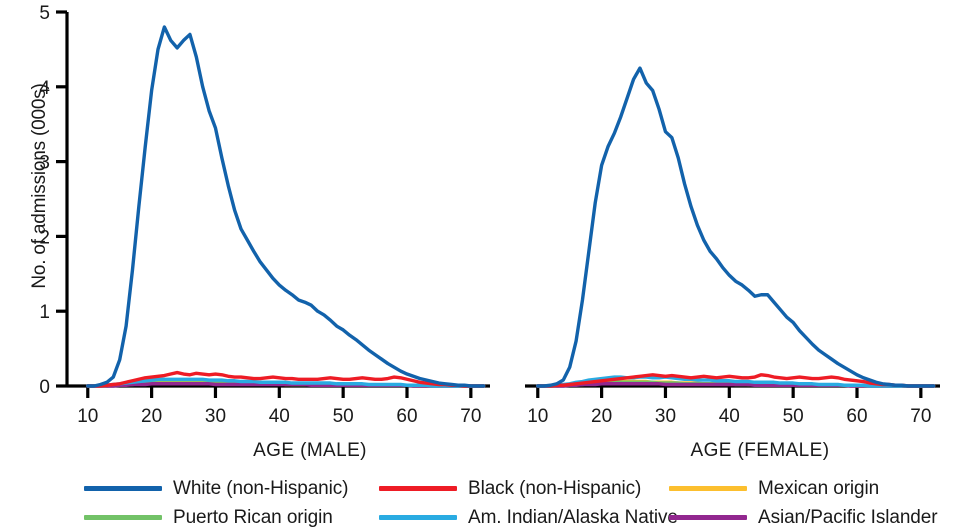 Image resolution: width=967 pixels, height=532 pixels. Describe the element at coordinates (44, 88) in the screenshot. I see `y-axis-tick-label: 4` at that location.